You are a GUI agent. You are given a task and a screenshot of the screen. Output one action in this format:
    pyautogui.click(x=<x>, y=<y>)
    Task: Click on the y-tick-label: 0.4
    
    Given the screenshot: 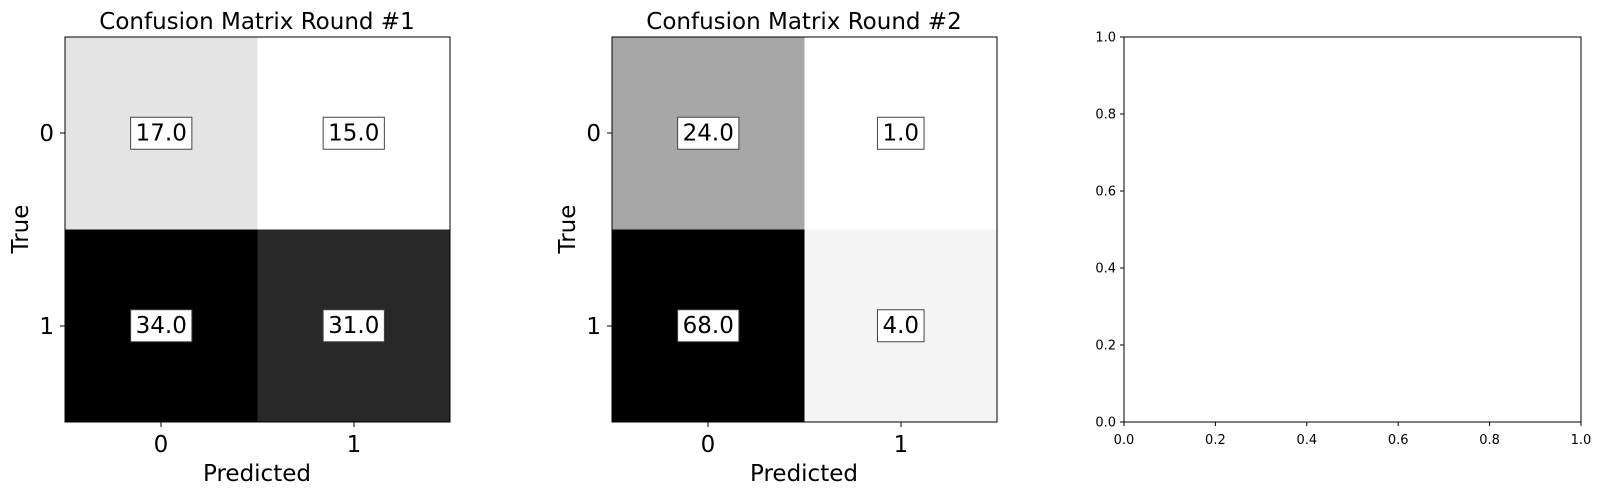 What is the action you would take?
    pyautogui.click(x=1105, y=269)
    